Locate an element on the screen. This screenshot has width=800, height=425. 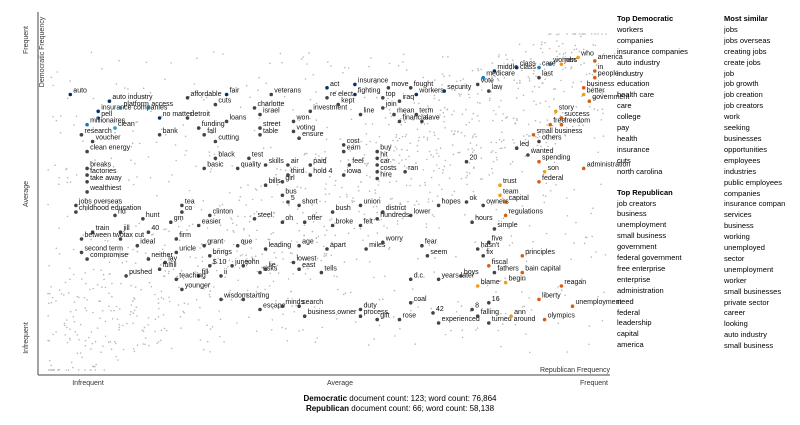
term-point: jill is located at coordinates (124, 229).